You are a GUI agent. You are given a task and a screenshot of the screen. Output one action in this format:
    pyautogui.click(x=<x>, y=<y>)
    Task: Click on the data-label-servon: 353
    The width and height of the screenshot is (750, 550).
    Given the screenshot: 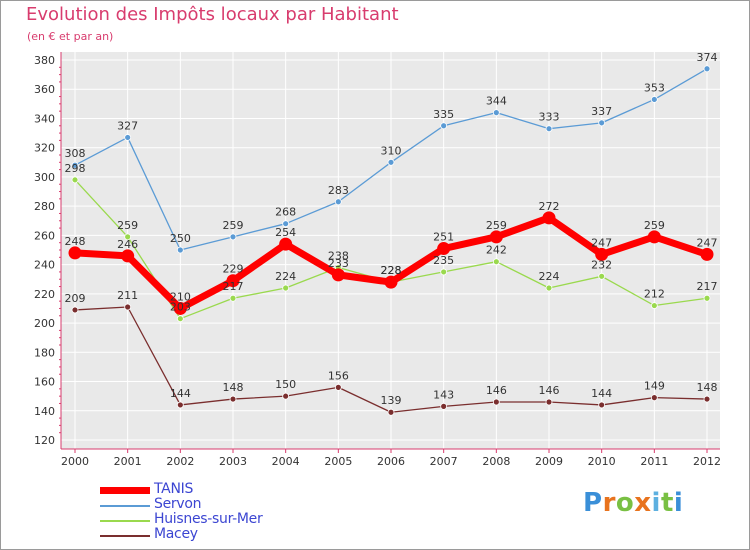 What is the action you would take?
    pyautogui.click(x=654, y=87)
    